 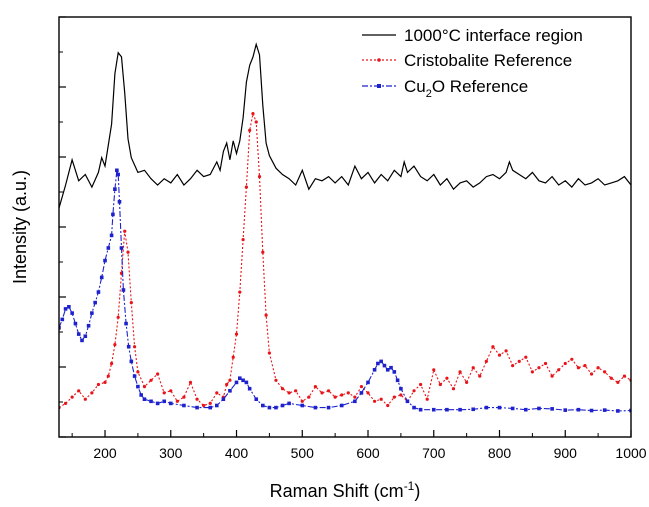 What do you see at coordinates (62, 227) in the screenshot?
I see `y-axis-ticks` at bounding box center [62, 227].